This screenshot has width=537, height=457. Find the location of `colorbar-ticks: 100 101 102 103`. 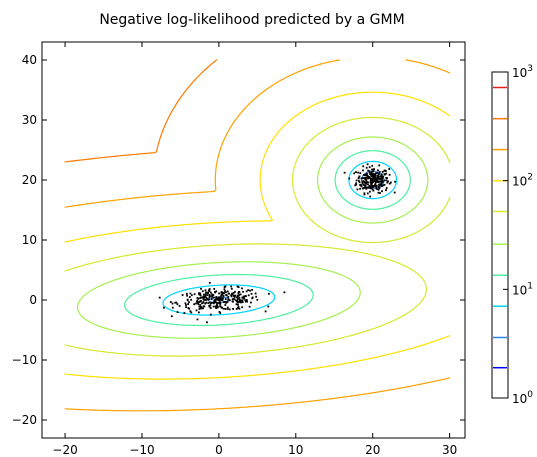

colorbar-ticks: 100 101 102 103 is located at coordinates (518, 235).